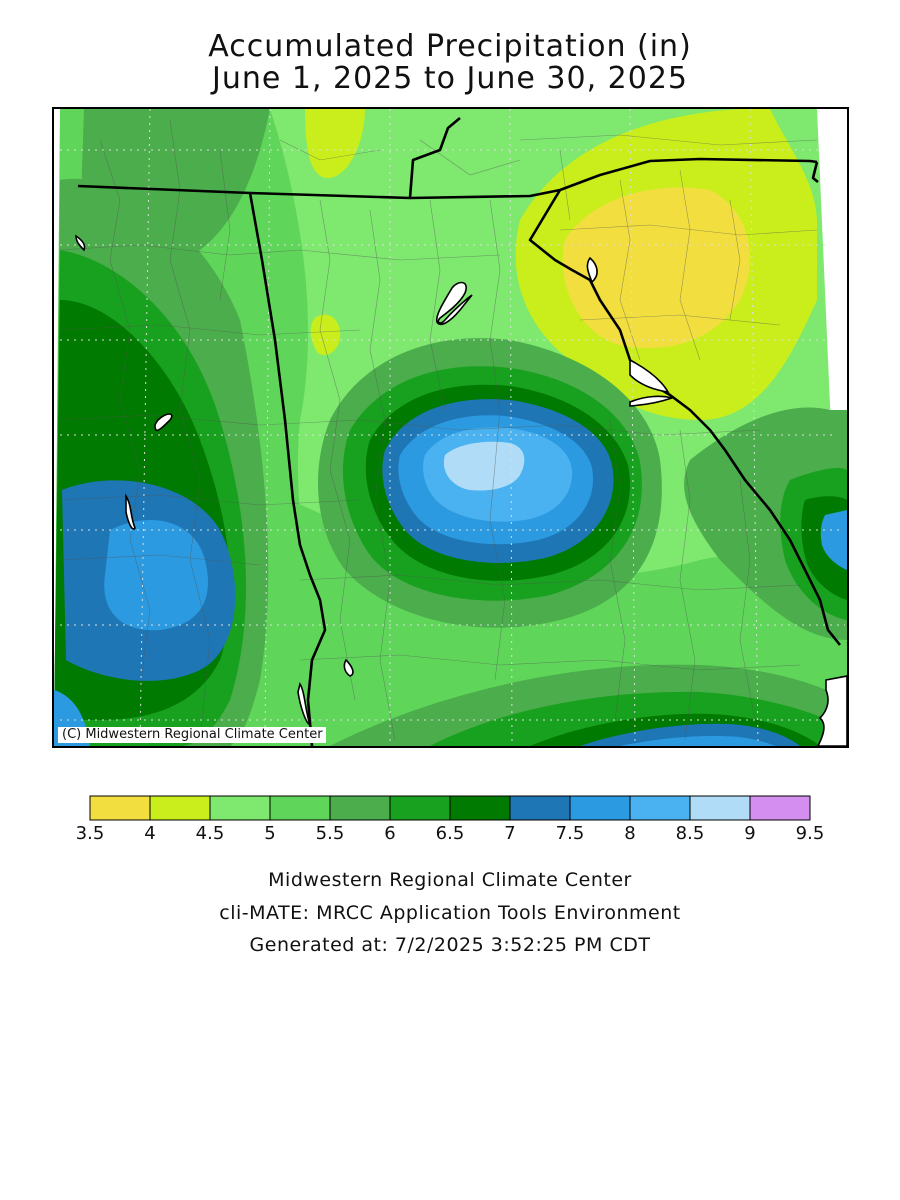 The image size is (900, 1200). What do you see at coordinates (510, 833) in the screenshot?
I see `legend-tick-label: 7` at bounding box center [510, 833].